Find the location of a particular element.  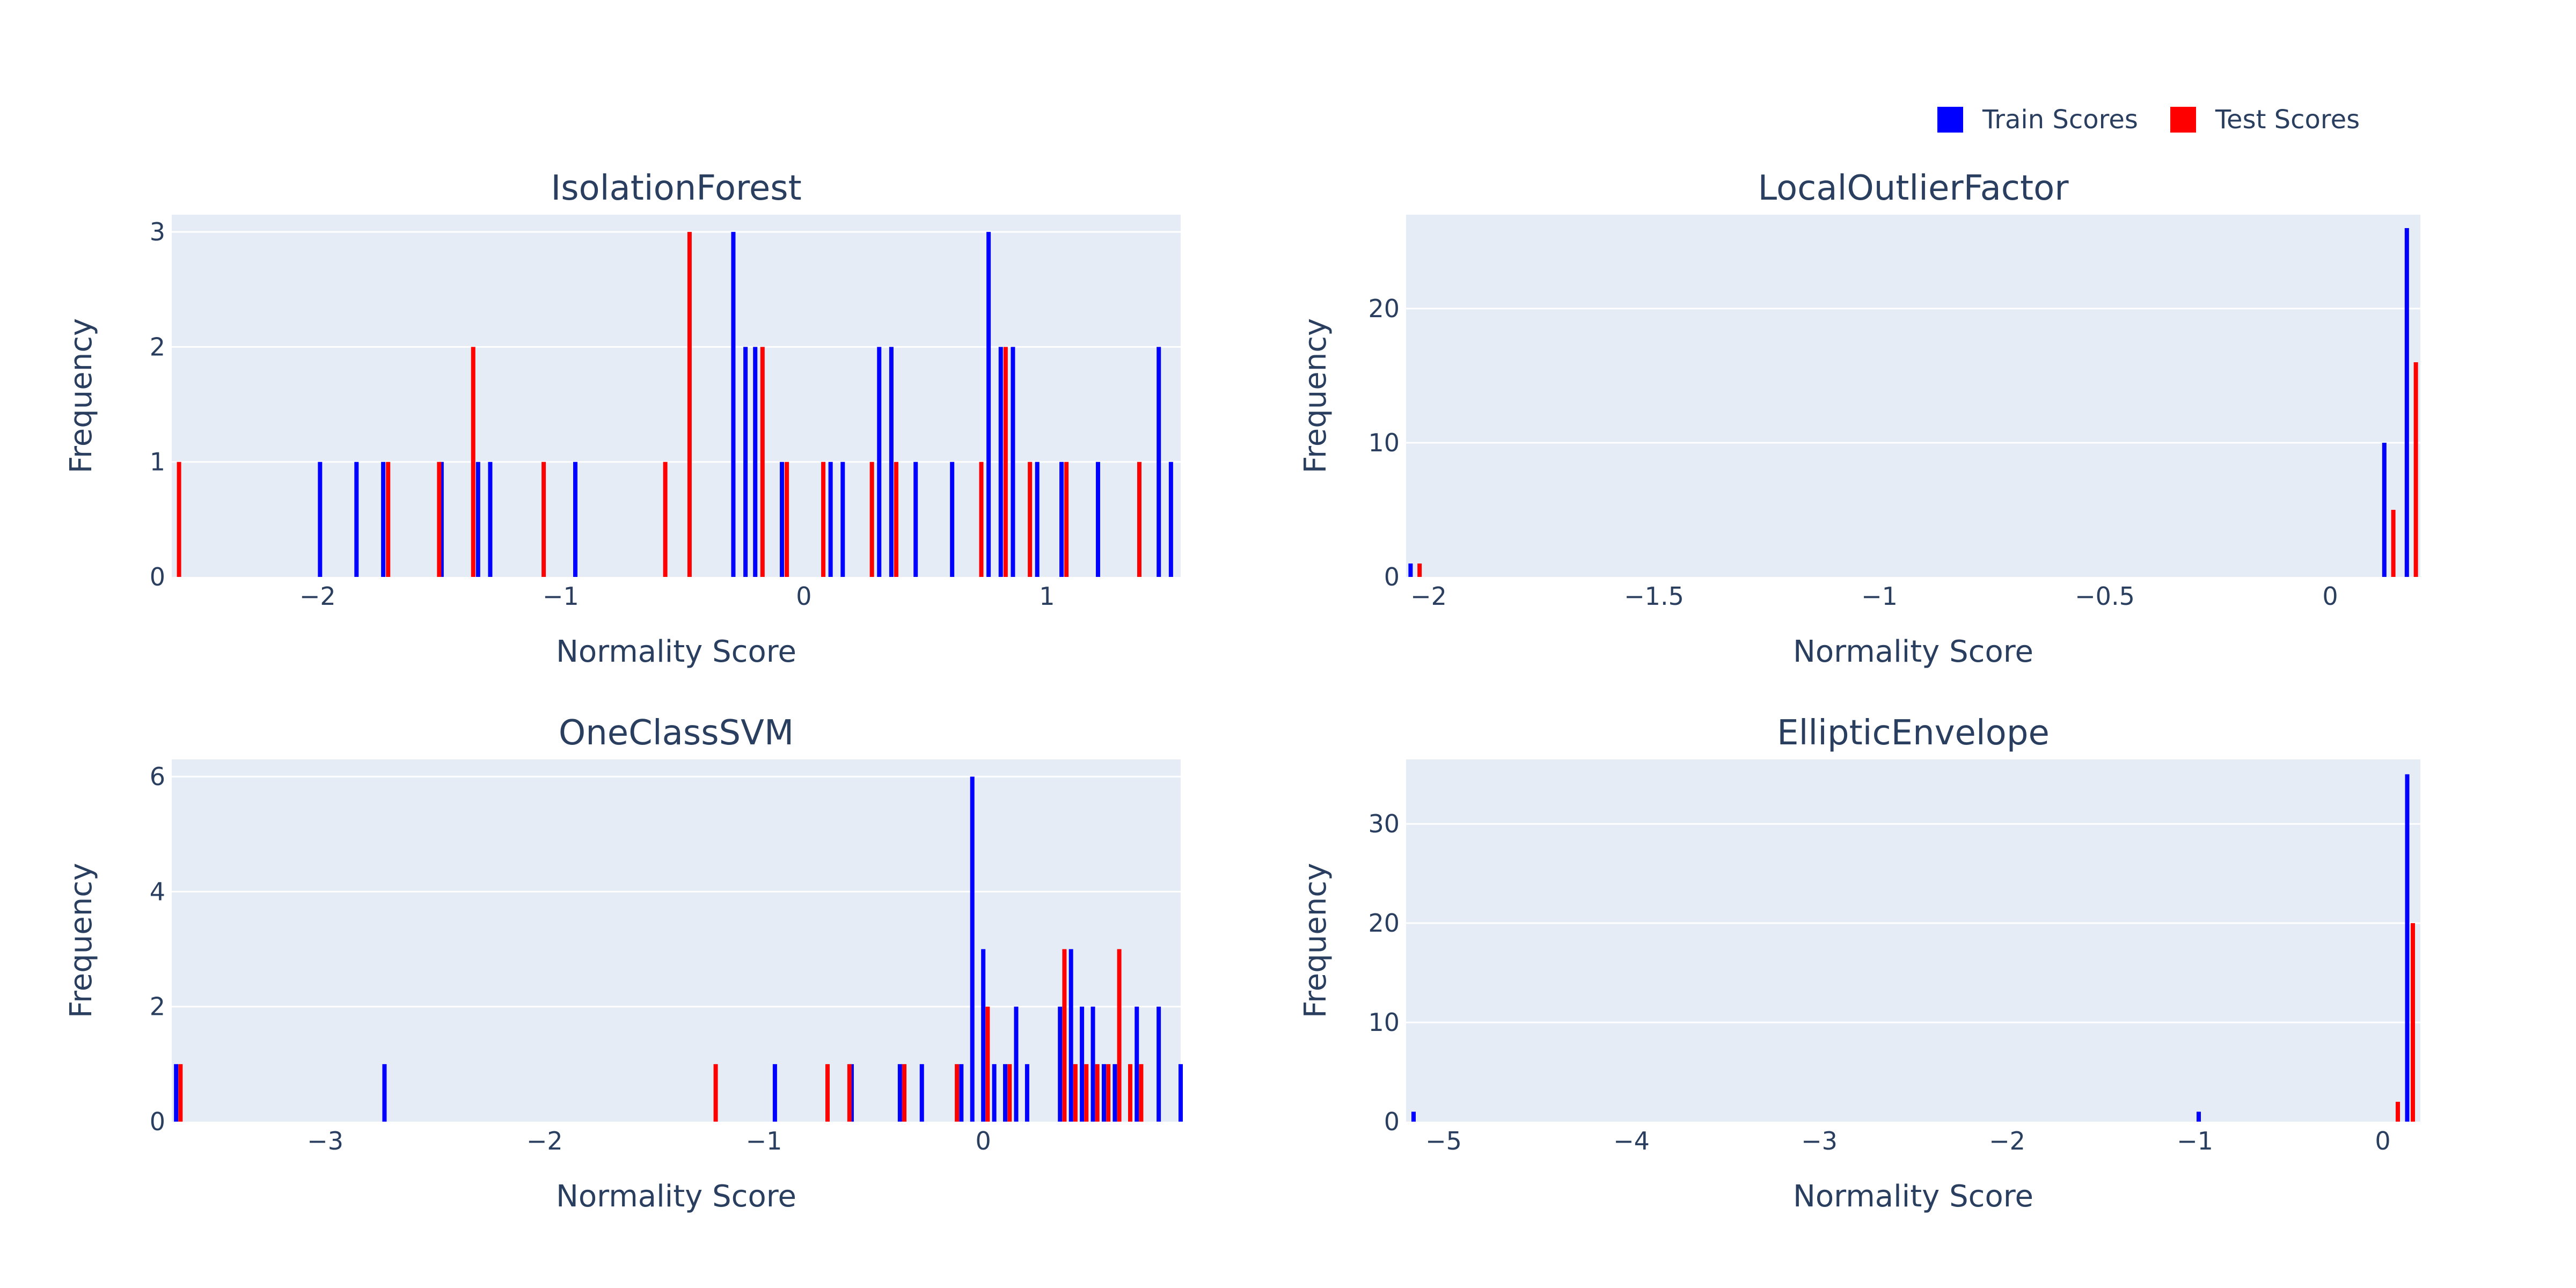

legend-item-test: Test Scores is located at coordinates (2265, 120).